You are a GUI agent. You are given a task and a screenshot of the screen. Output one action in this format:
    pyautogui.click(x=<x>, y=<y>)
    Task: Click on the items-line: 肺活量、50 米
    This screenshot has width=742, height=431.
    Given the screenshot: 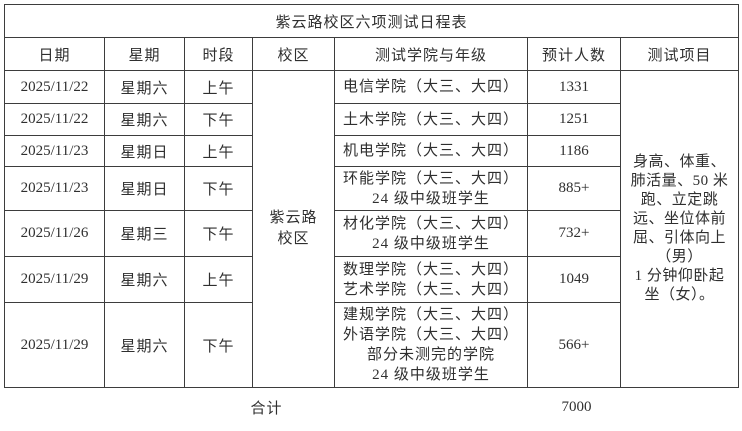 What is the action you would take?
    pyautogui.click(x=679, y=181)
    